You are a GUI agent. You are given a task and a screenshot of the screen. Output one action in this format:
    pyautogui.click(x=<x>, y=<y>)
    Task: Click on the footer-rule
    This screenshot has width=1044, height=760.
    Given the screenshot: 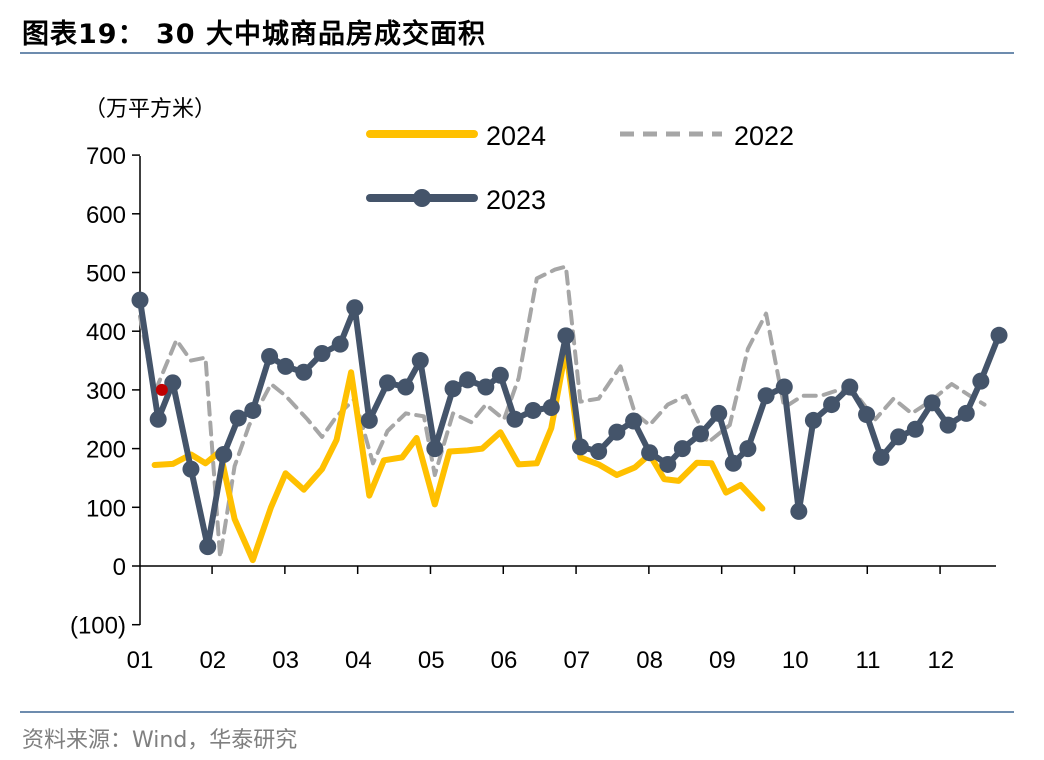 What is the action you would take?
    pyautogui.click(x=517, y=712)
    